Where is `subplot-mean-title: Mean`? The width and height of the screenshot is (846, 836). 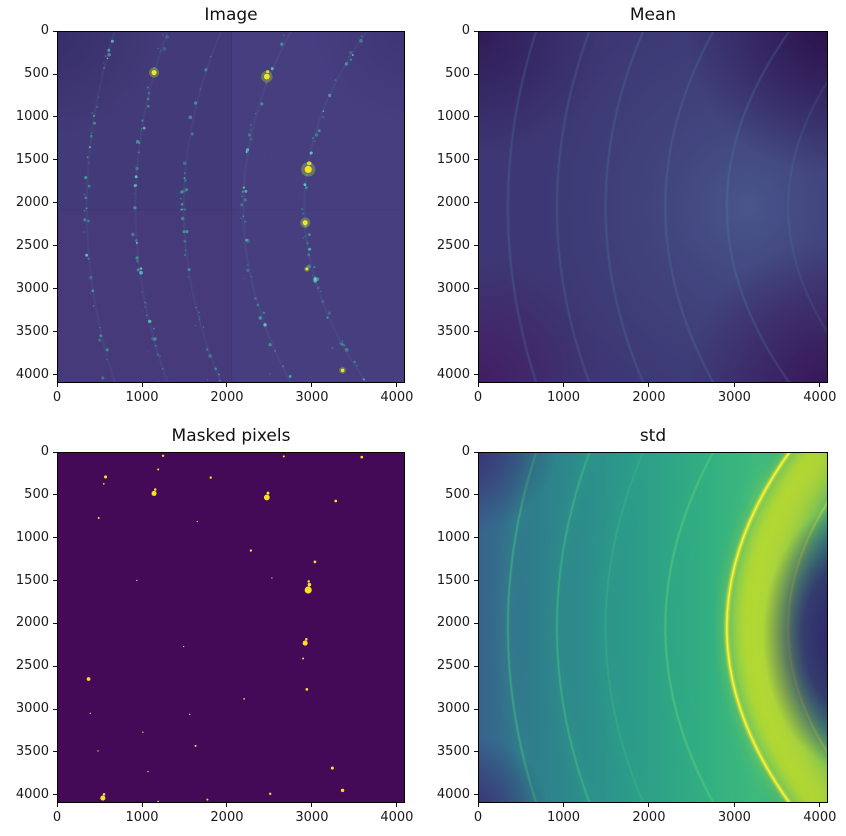 subplot-mean-title: Mean is located at coordinates (653, 15).